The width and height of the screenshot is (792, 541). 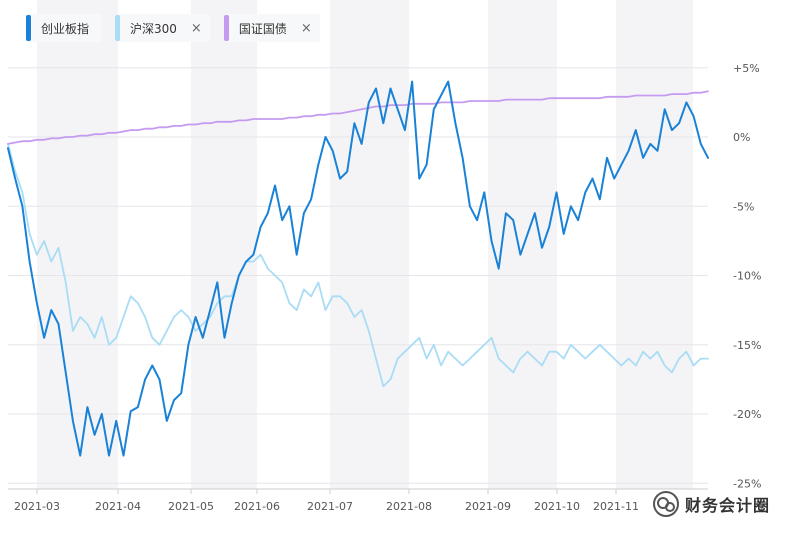 I want to click on y-tick-label: -5%, so click(x=743, y=206).